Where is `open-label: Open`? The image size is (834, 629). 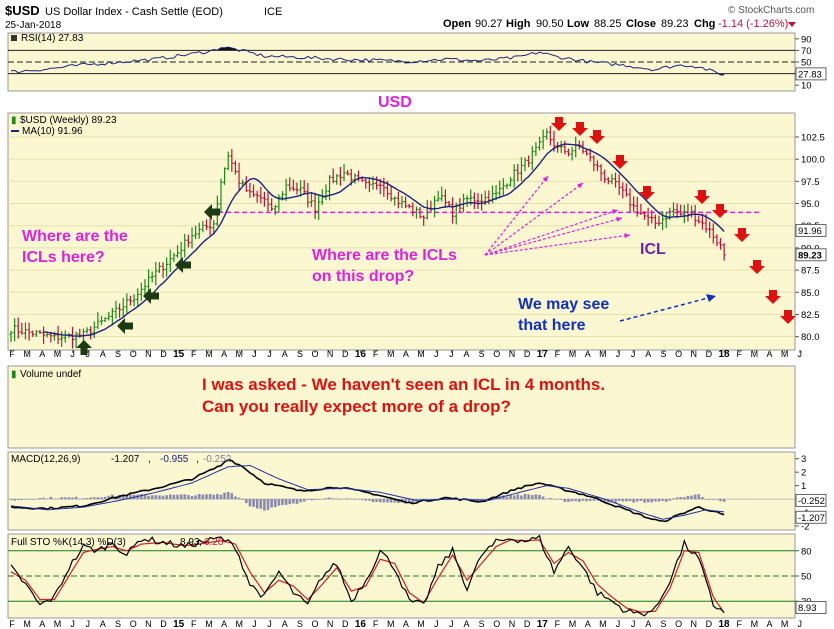
open-label: Open is located at coordinates (457, 24).